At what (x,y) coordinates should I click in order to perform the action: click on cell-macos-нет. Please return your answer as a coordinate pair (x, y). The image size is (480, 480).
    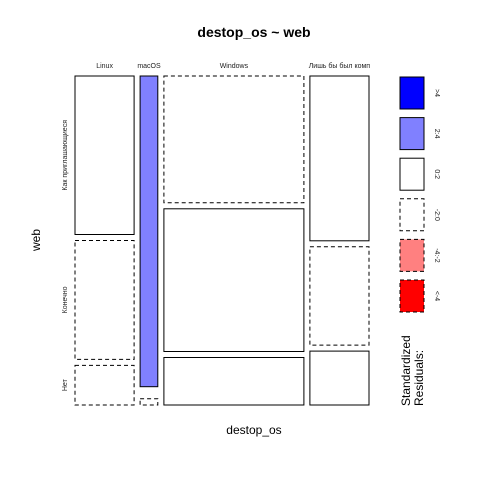
    Looking at the image, I should click on (149, 402).